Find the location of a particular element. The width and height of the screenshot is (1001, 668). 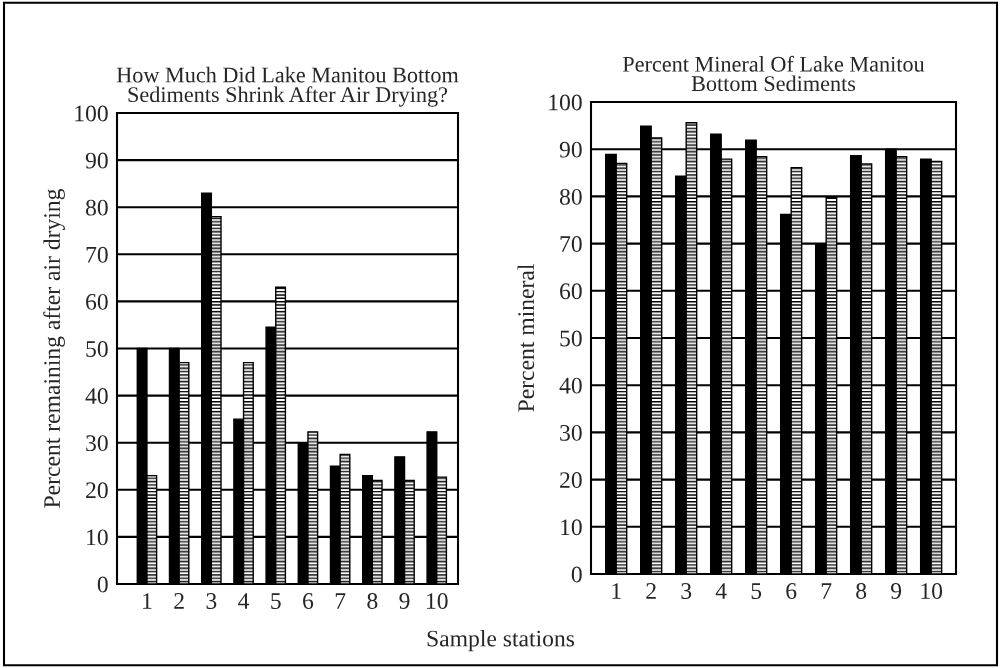

chart-title: How Much Did Lake Manitou Bottom Sediments Shrink After Air Drying? is located at coordinates (287, 86).